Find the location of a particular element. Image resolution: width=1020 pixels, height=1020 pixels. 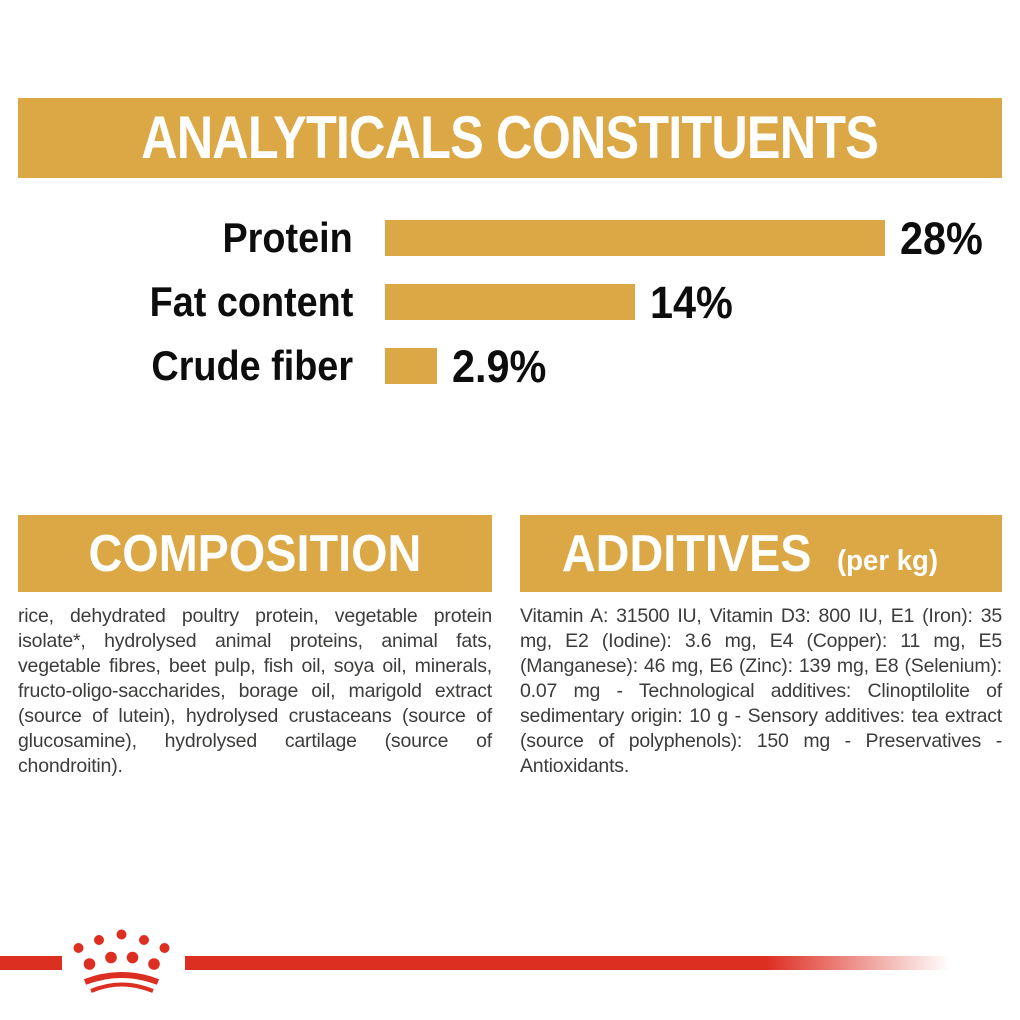

page-title: ANALYTICALS CONSTITUENTS is located at coordinates (510, 137).